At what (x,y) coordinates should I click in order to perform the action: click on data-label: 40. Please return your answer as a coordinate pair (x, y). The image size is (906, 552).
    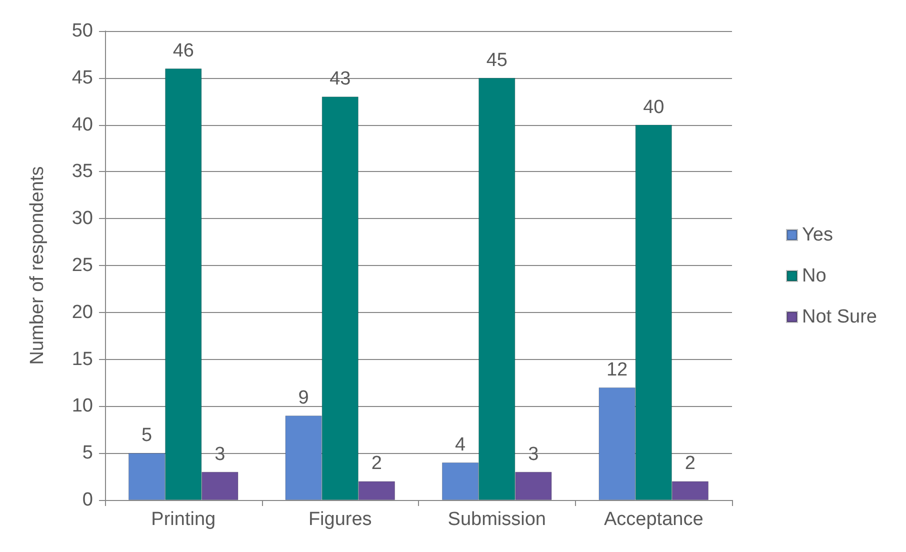
    Looking at the image, I should click on (653, 107).